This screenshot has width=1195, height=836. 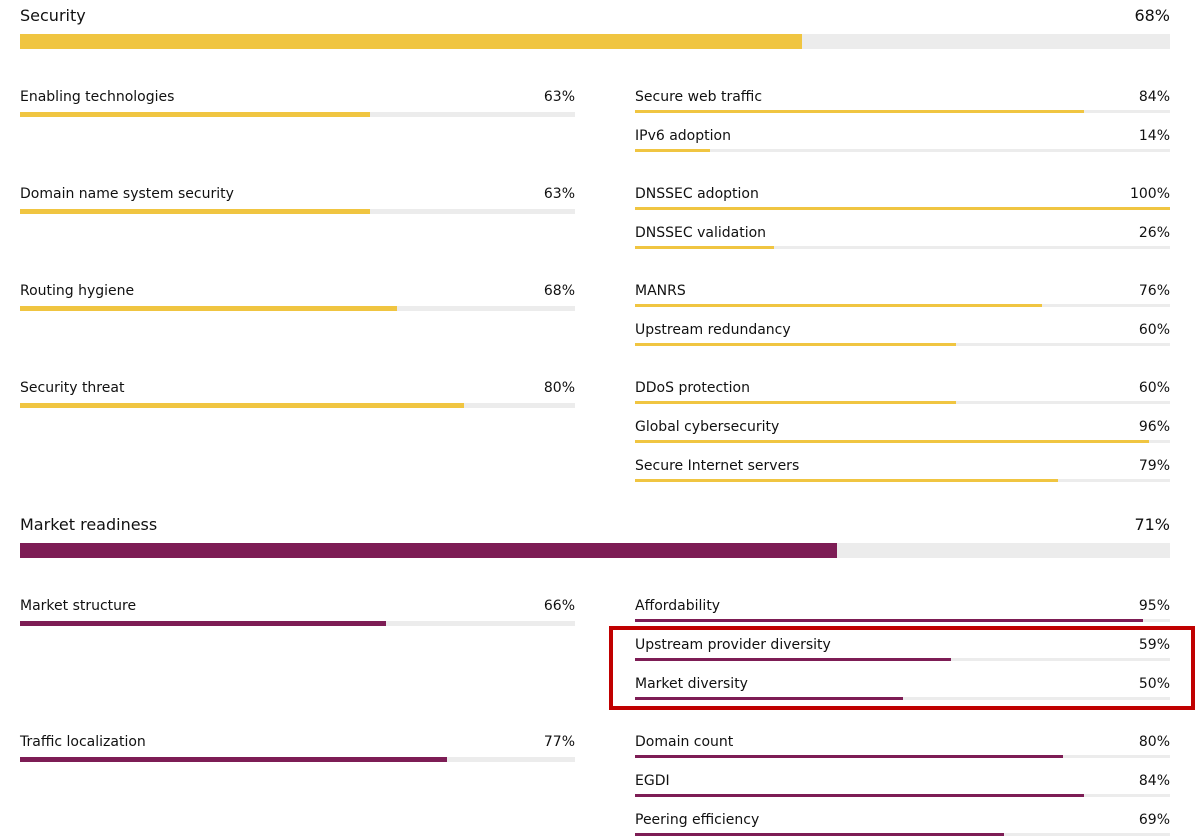 What do you see at coordinates (559, 606) in the screenshot?
I see `group-value: 66%` at bounding box center [559, 606].